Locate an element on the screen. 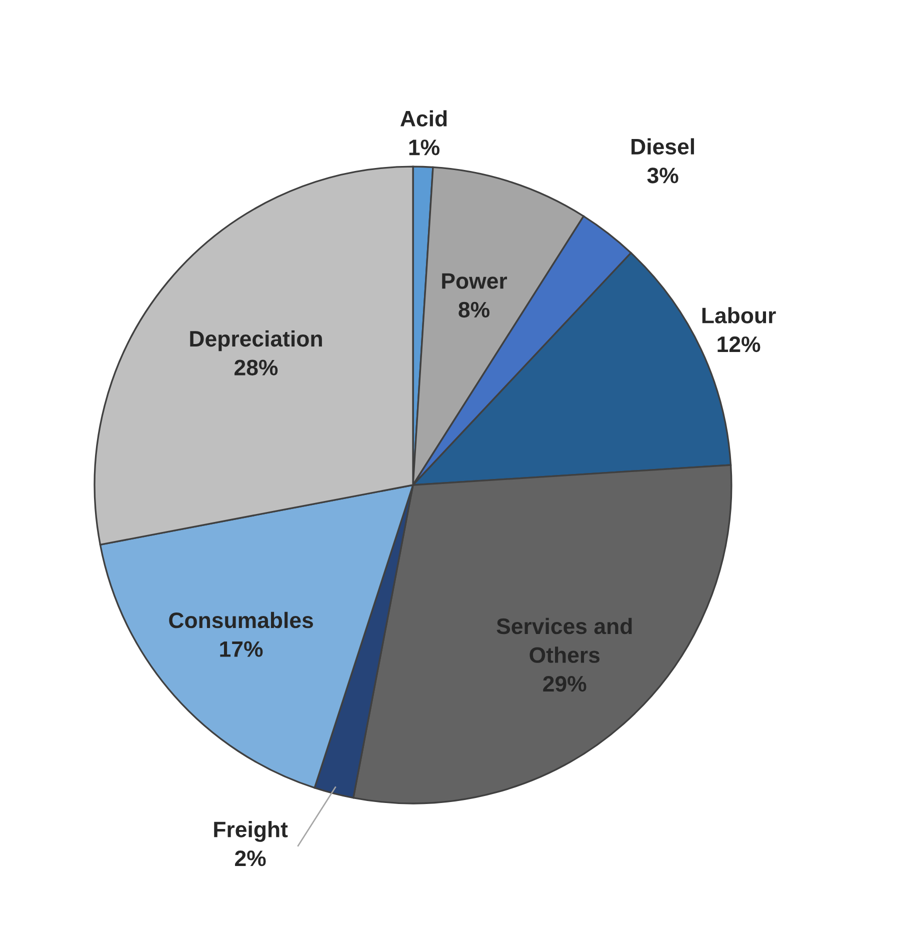  data-label: 12% is located at coordinates (739, 344).